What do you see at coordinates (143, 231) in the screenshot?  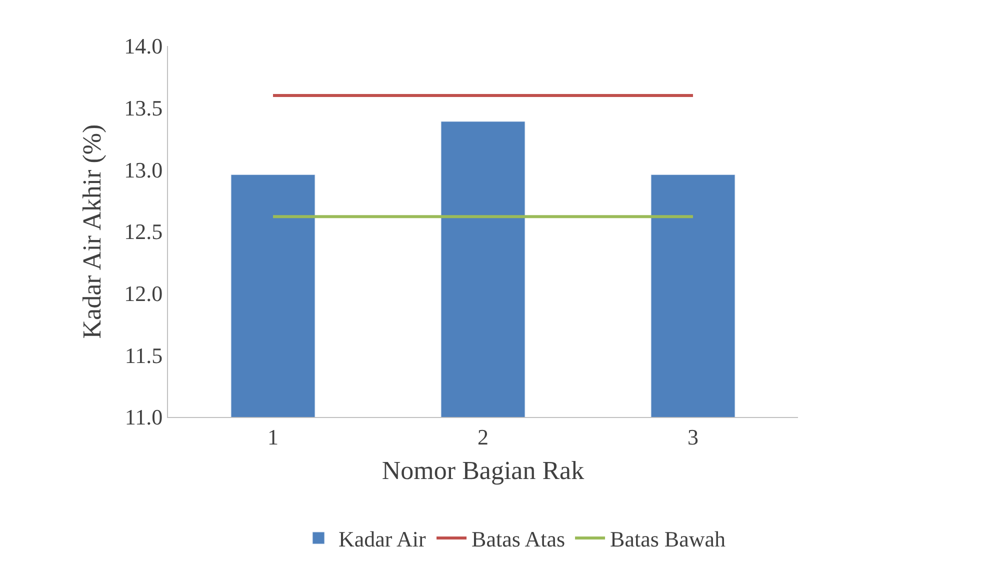 I see `y-tick-label: 12.5` at bounding box center [143, 231].